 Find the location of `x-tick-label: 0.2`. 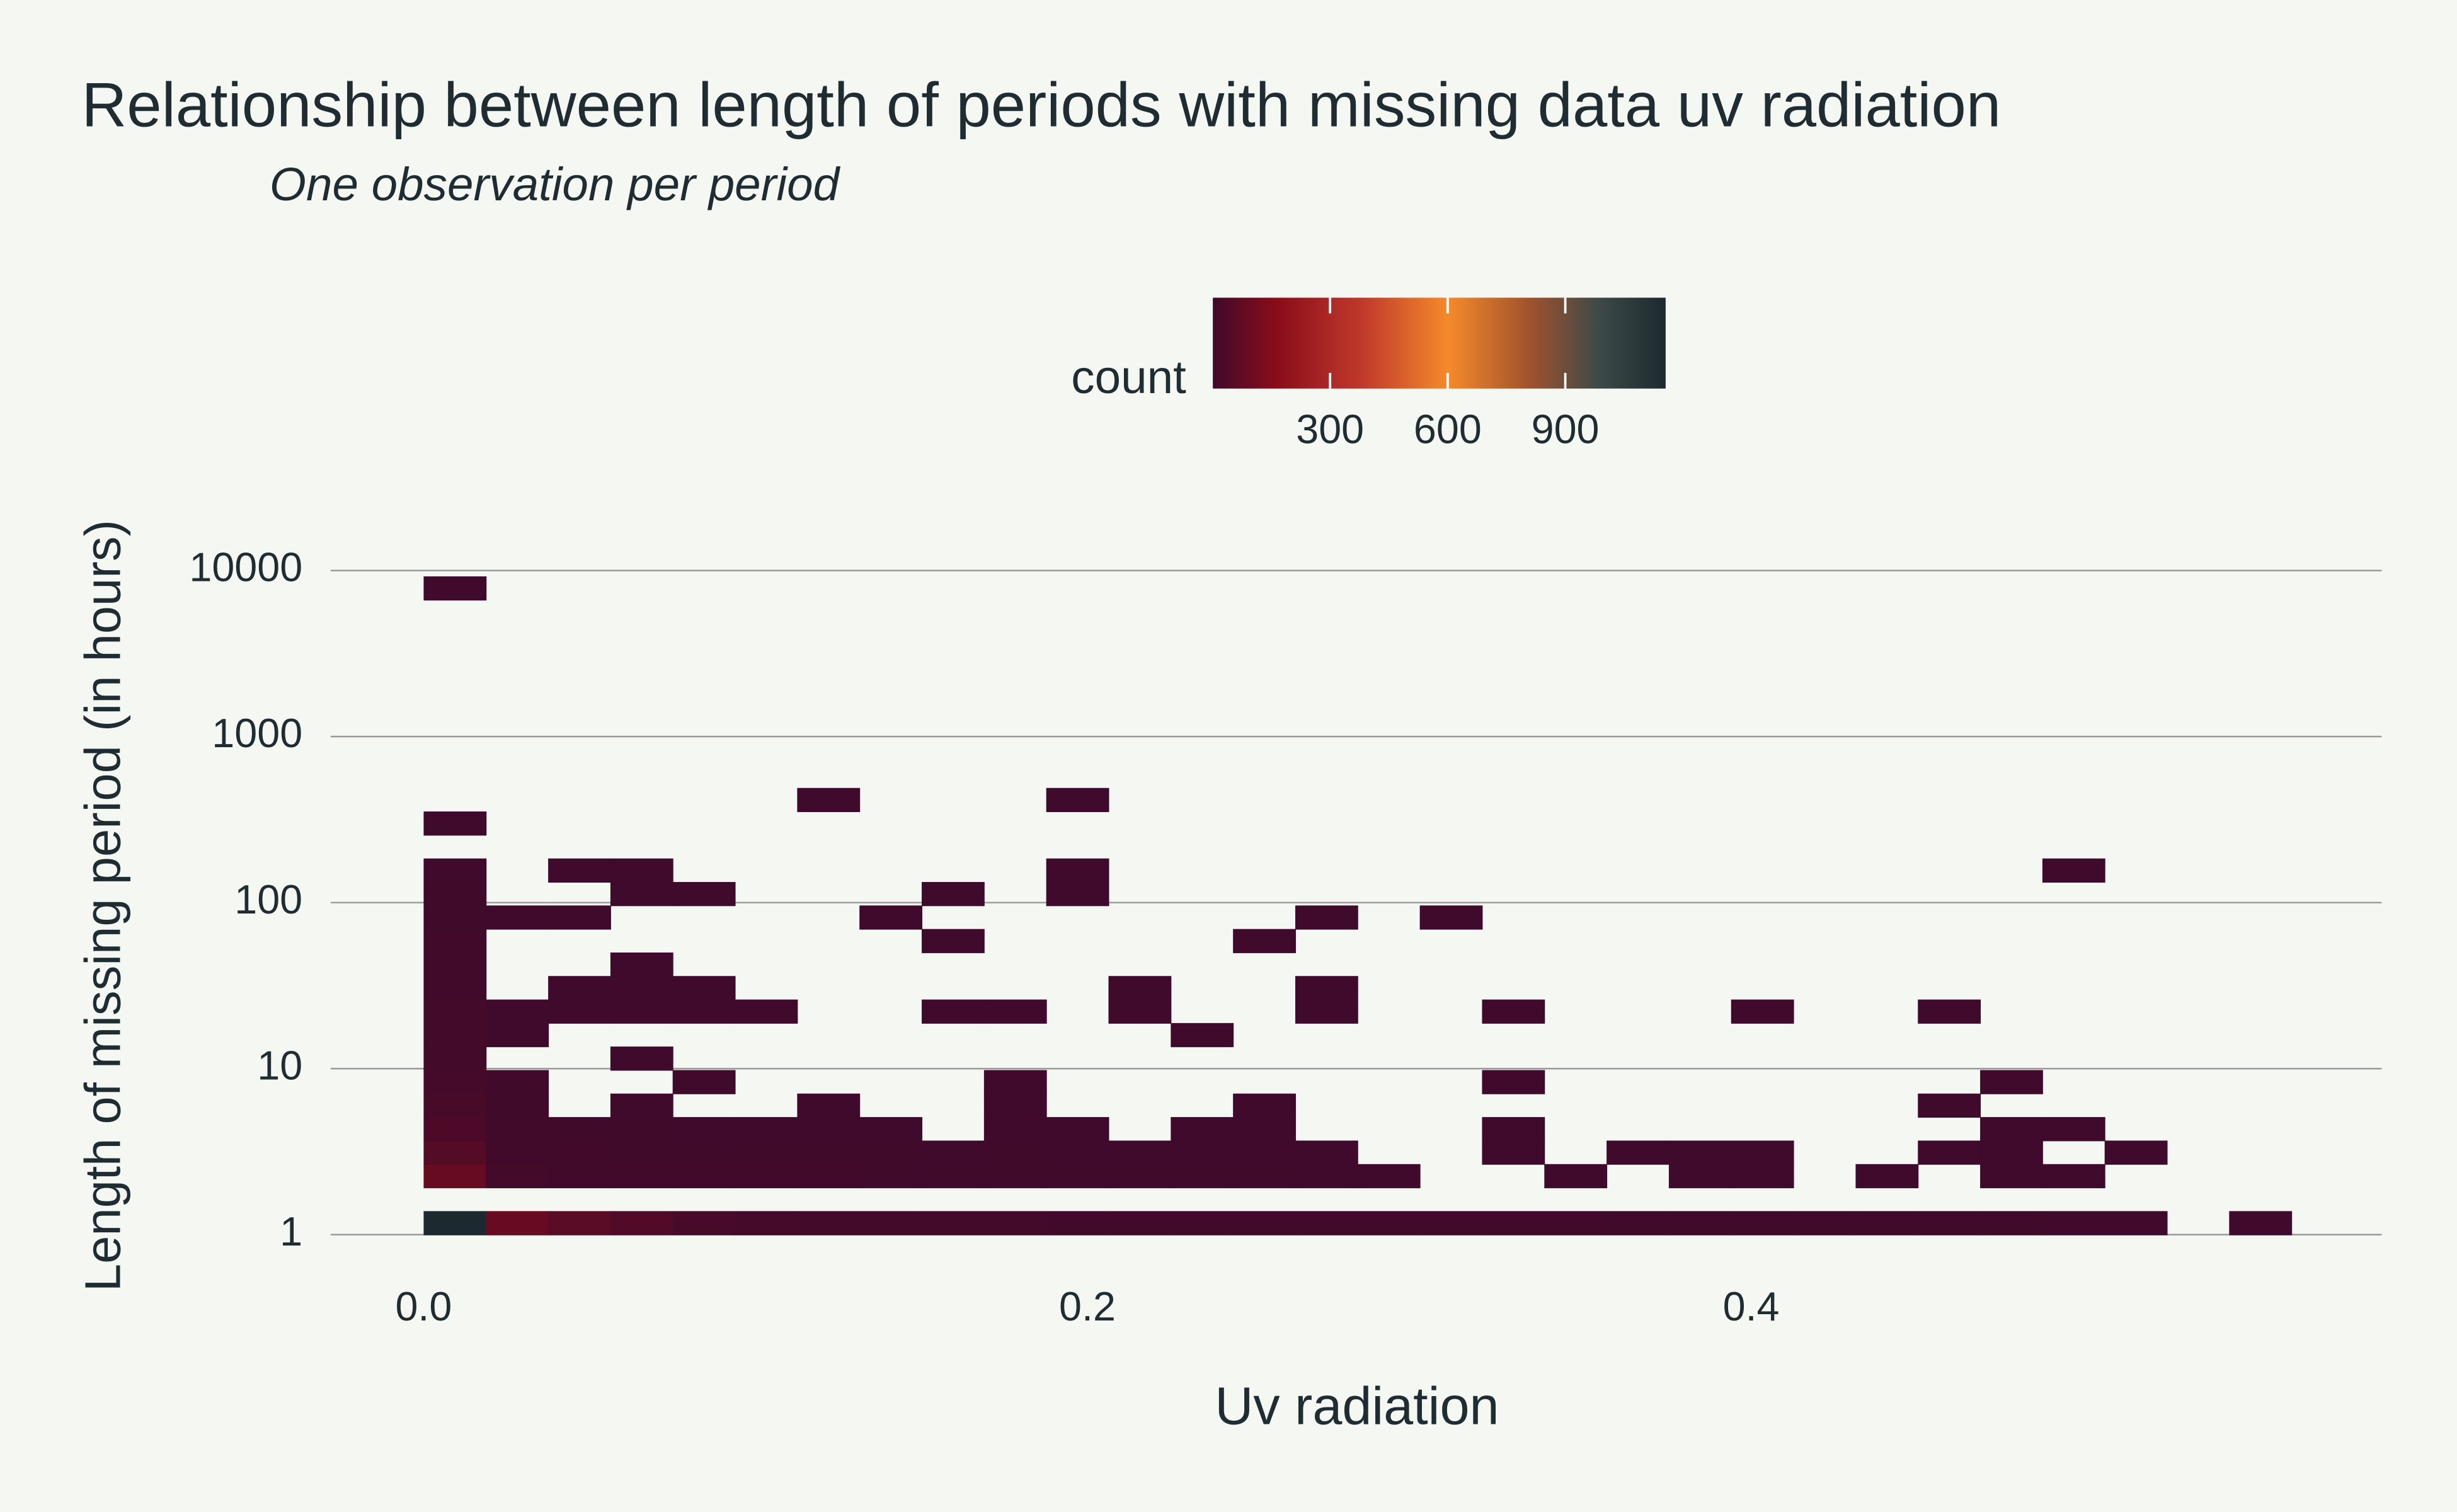

x-tick-label: 0.2 is located at coordinates (1087, 1306).